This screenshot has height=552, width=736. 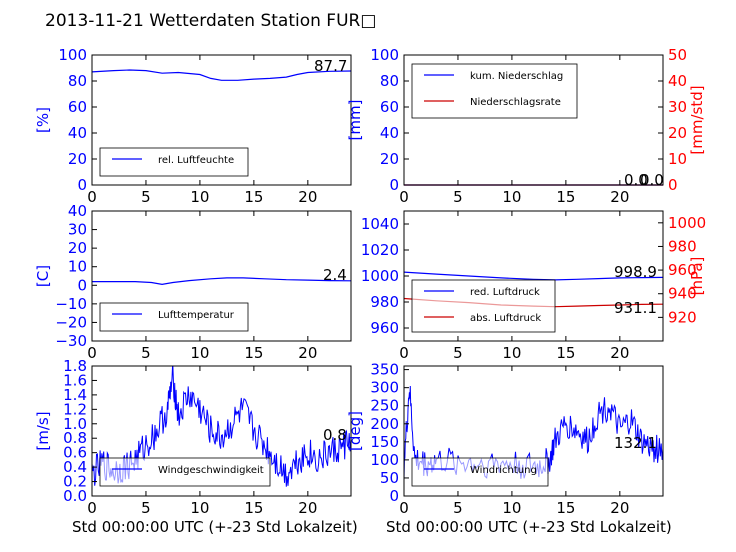 What do you see at coordinates (75, 409) in the screenshot?
I see `y-tick-label: 1.2` at bounding box center [75, 409].